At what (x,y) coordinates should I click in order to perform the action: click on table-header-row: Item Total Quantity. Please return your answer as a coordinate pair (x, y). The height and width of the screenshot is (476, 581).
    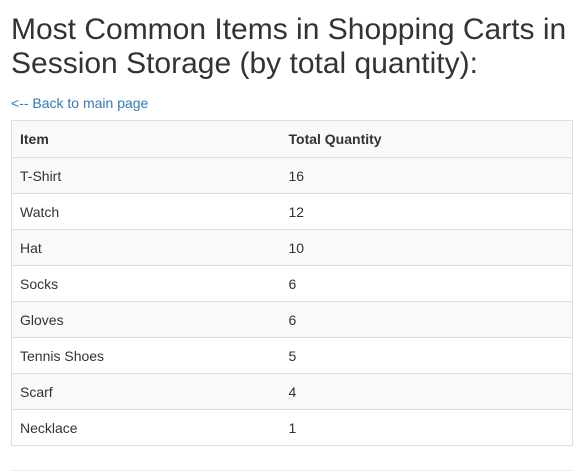
    Looking at the image, I should click on (292, 139).